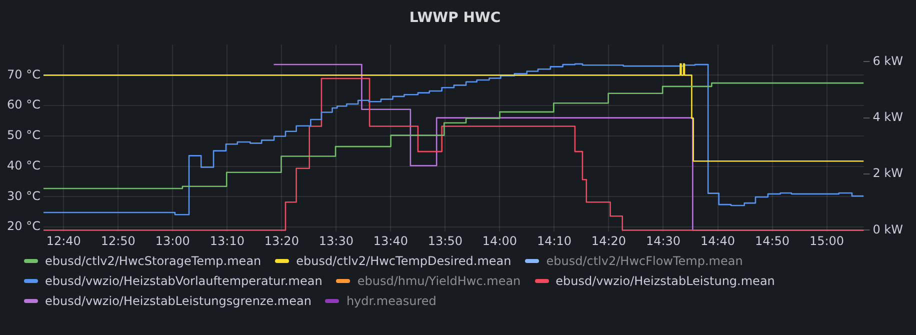 The image size is (916, 335). Describe the element at coordinates (445, 241) in the screenshot. I see `x-tick-label: 13:50` at that location.